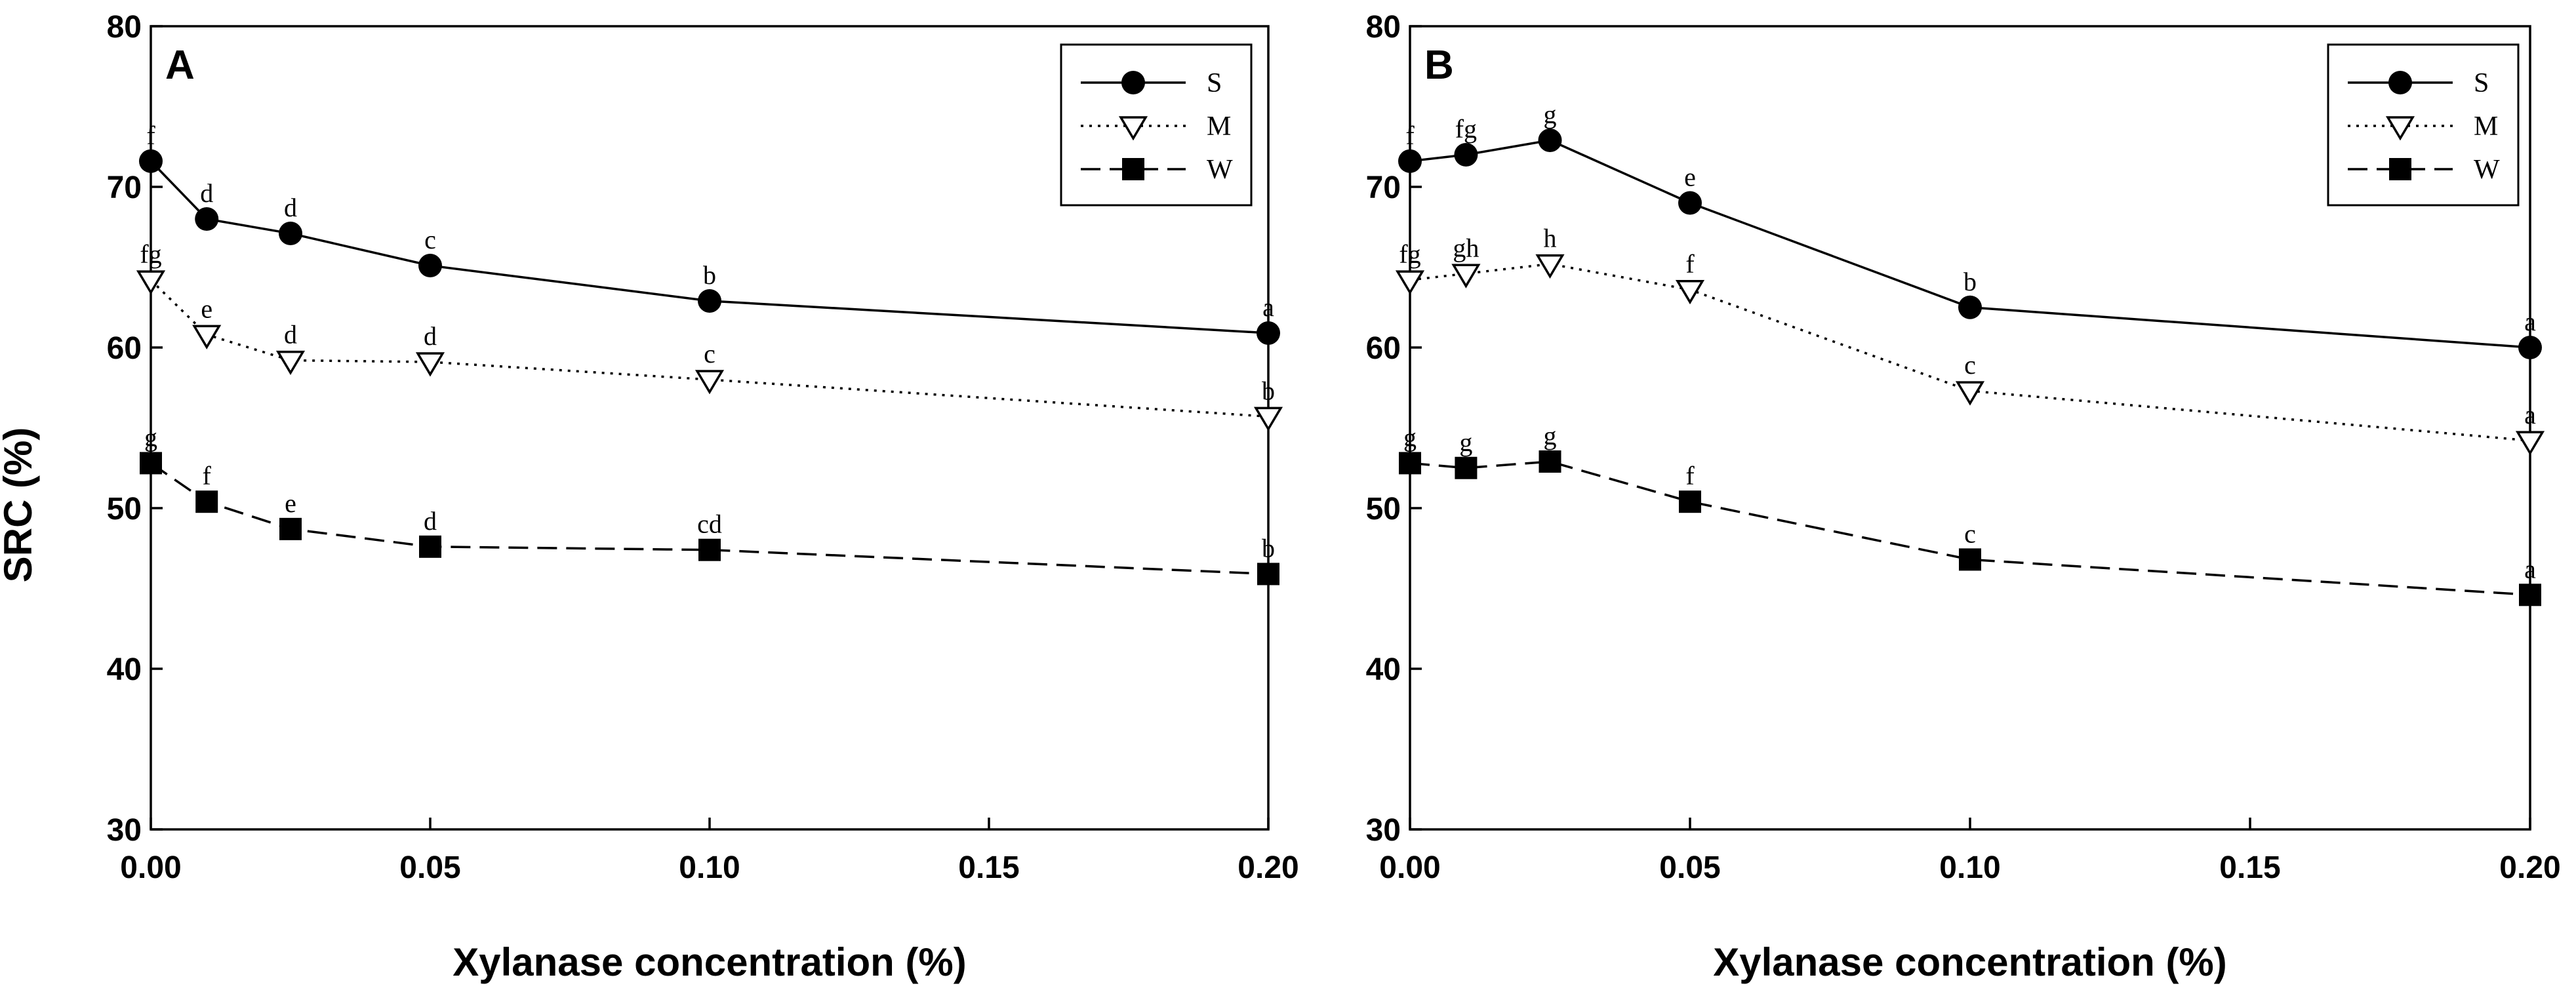 The width and height of the screenshot is (2576, 992). I want to click on series-s: f d d c b a, so click(709, 233).